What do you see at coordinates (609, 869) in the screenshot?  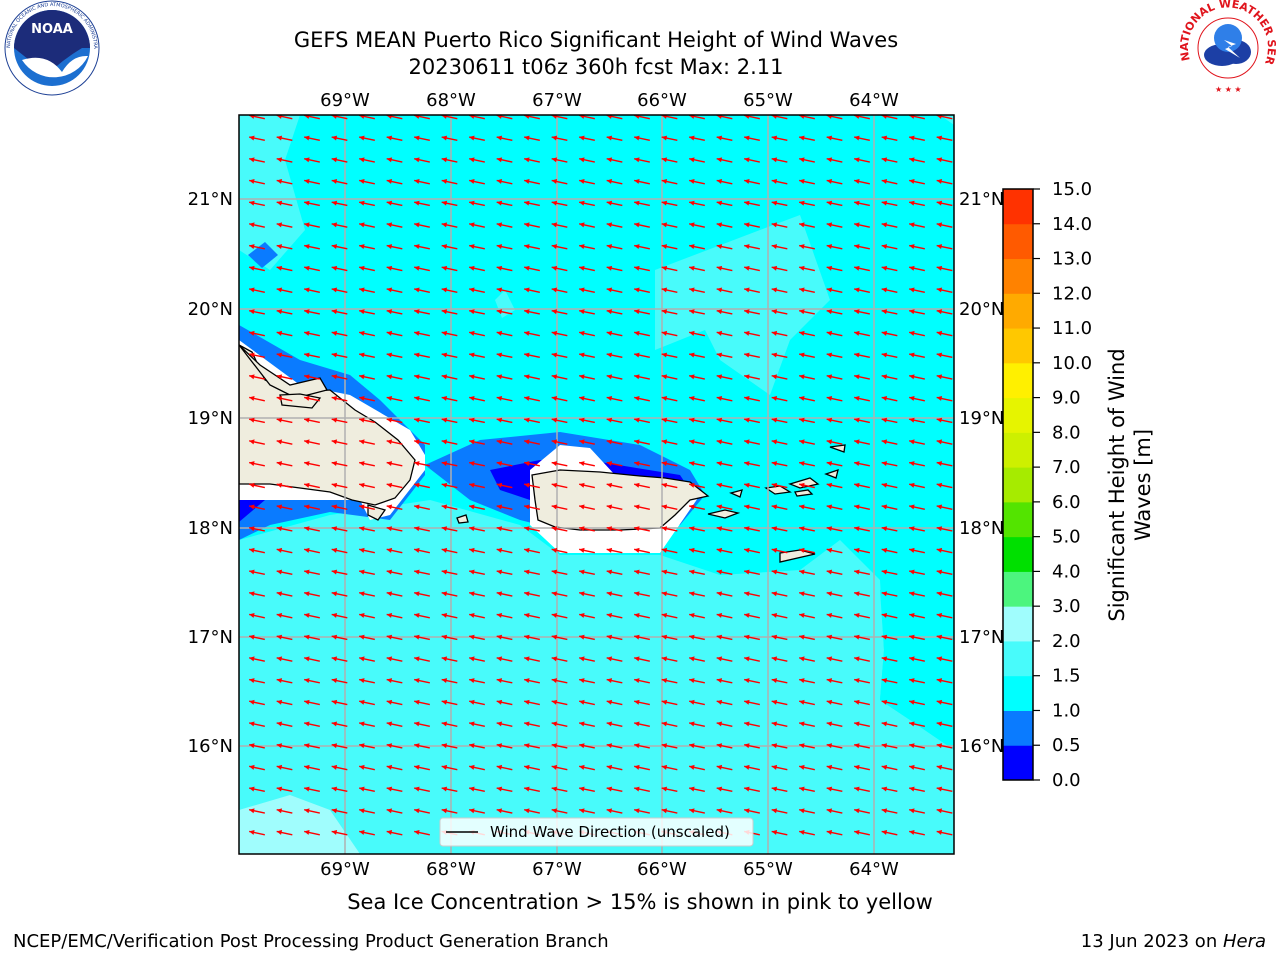 I see `lon-labels-bottom: 69°W 68°W 67°W 66°W 65°W 64°W` at bounding box center [609, 869].